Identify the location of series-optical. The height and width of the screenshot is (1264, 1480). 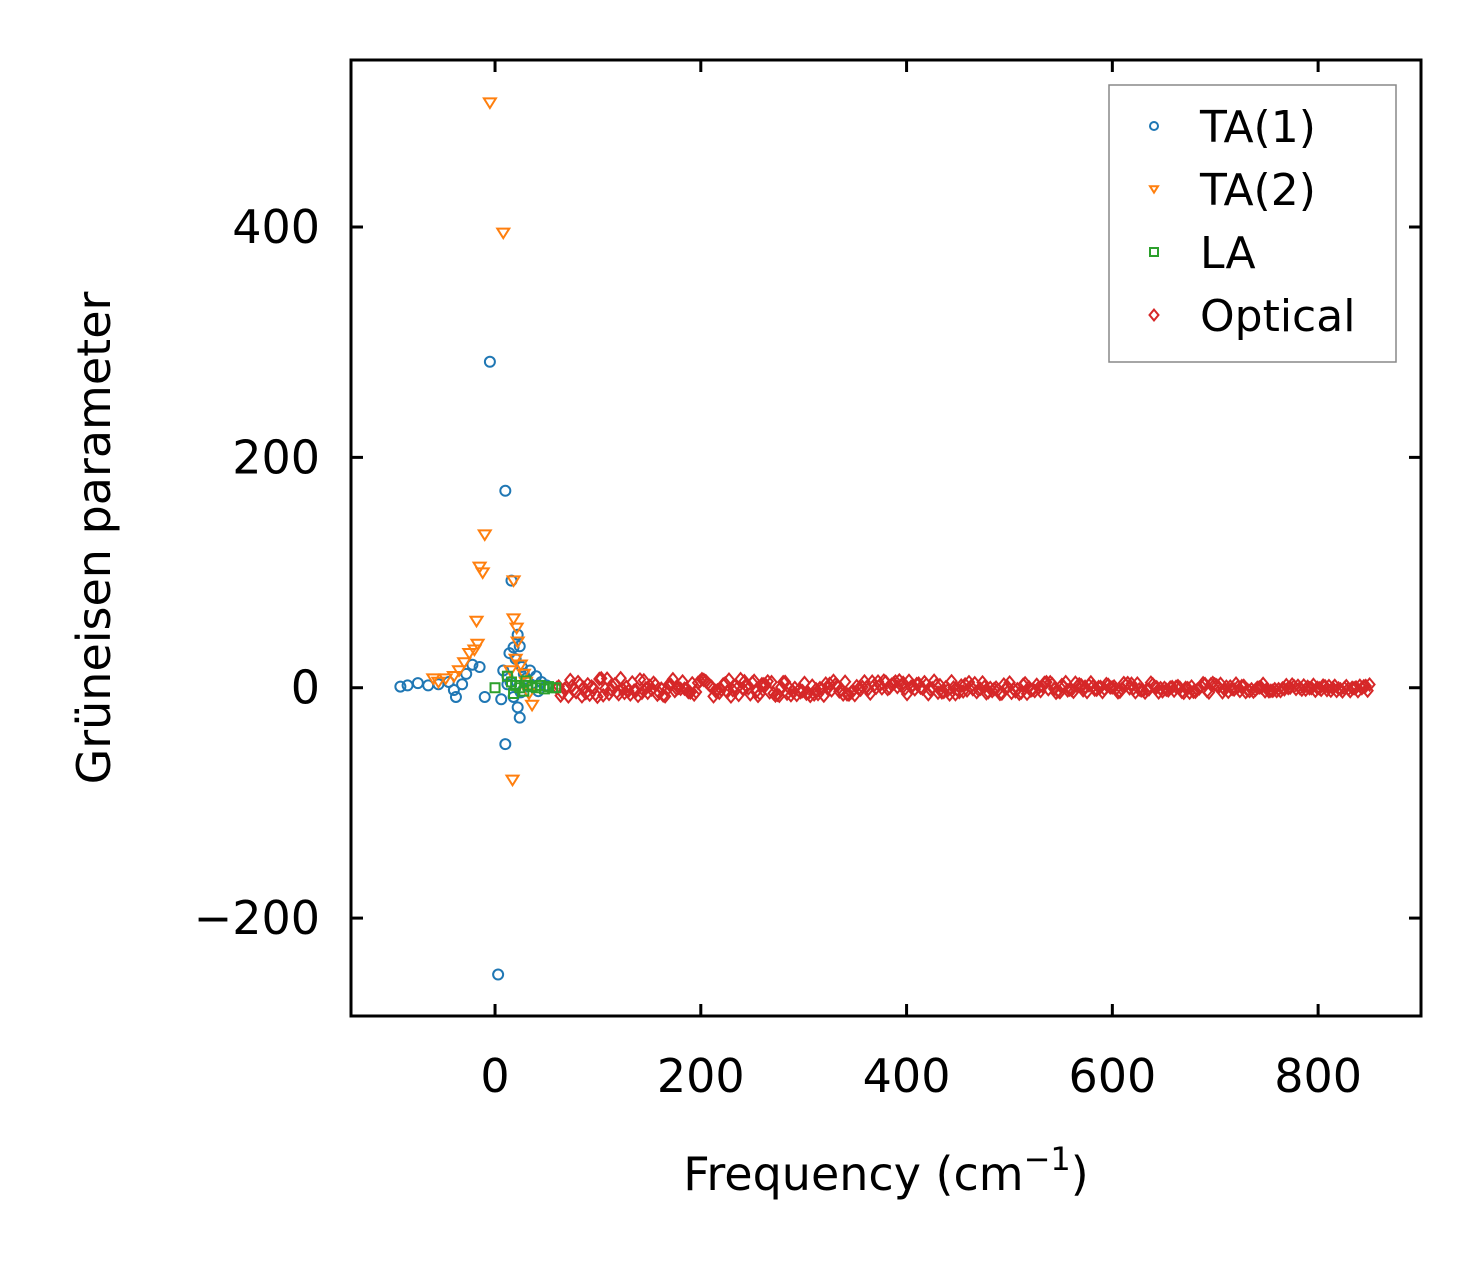
(963, 687).